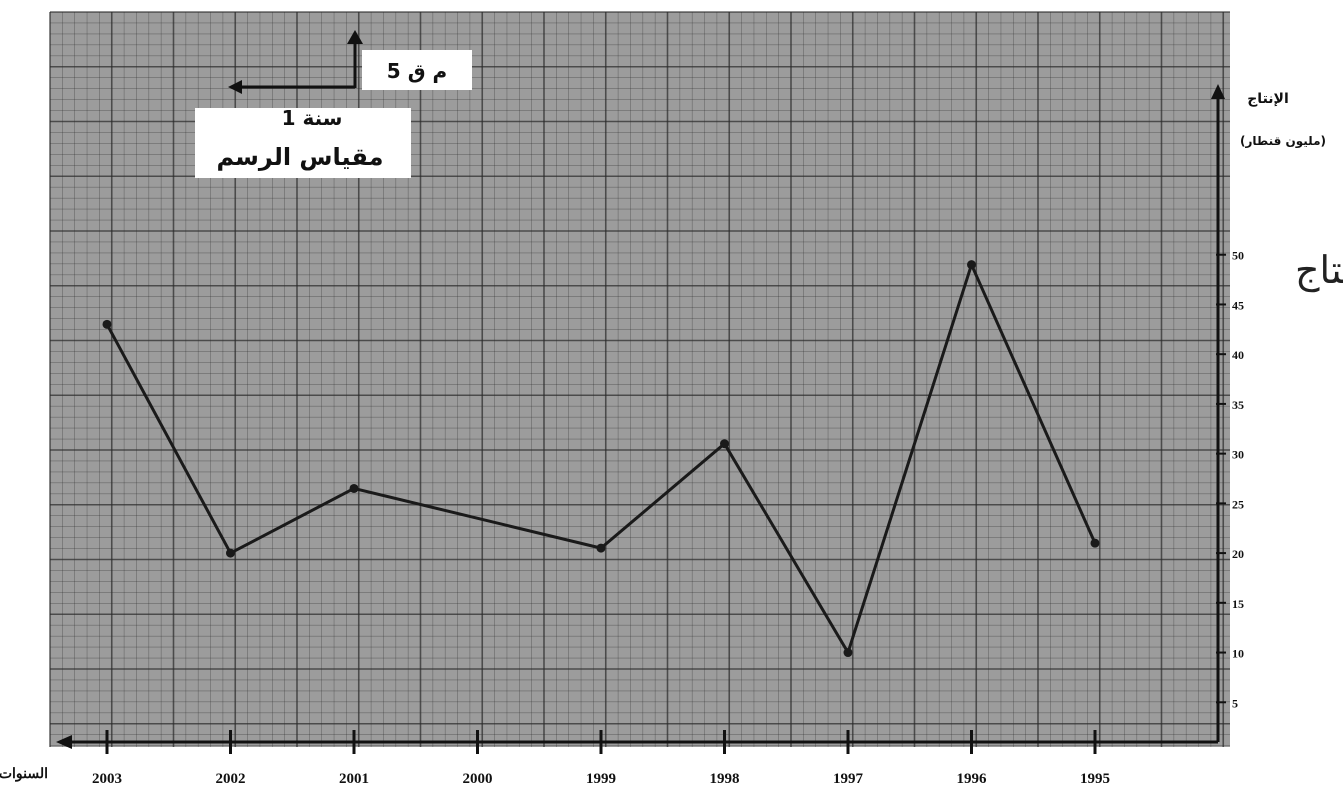 Image resolution: width=1343 pixels, height=790 pixels. Describe the element at coordinates (231, 779) in the screenshot. I see `x-tick-label: 2002` at that location.